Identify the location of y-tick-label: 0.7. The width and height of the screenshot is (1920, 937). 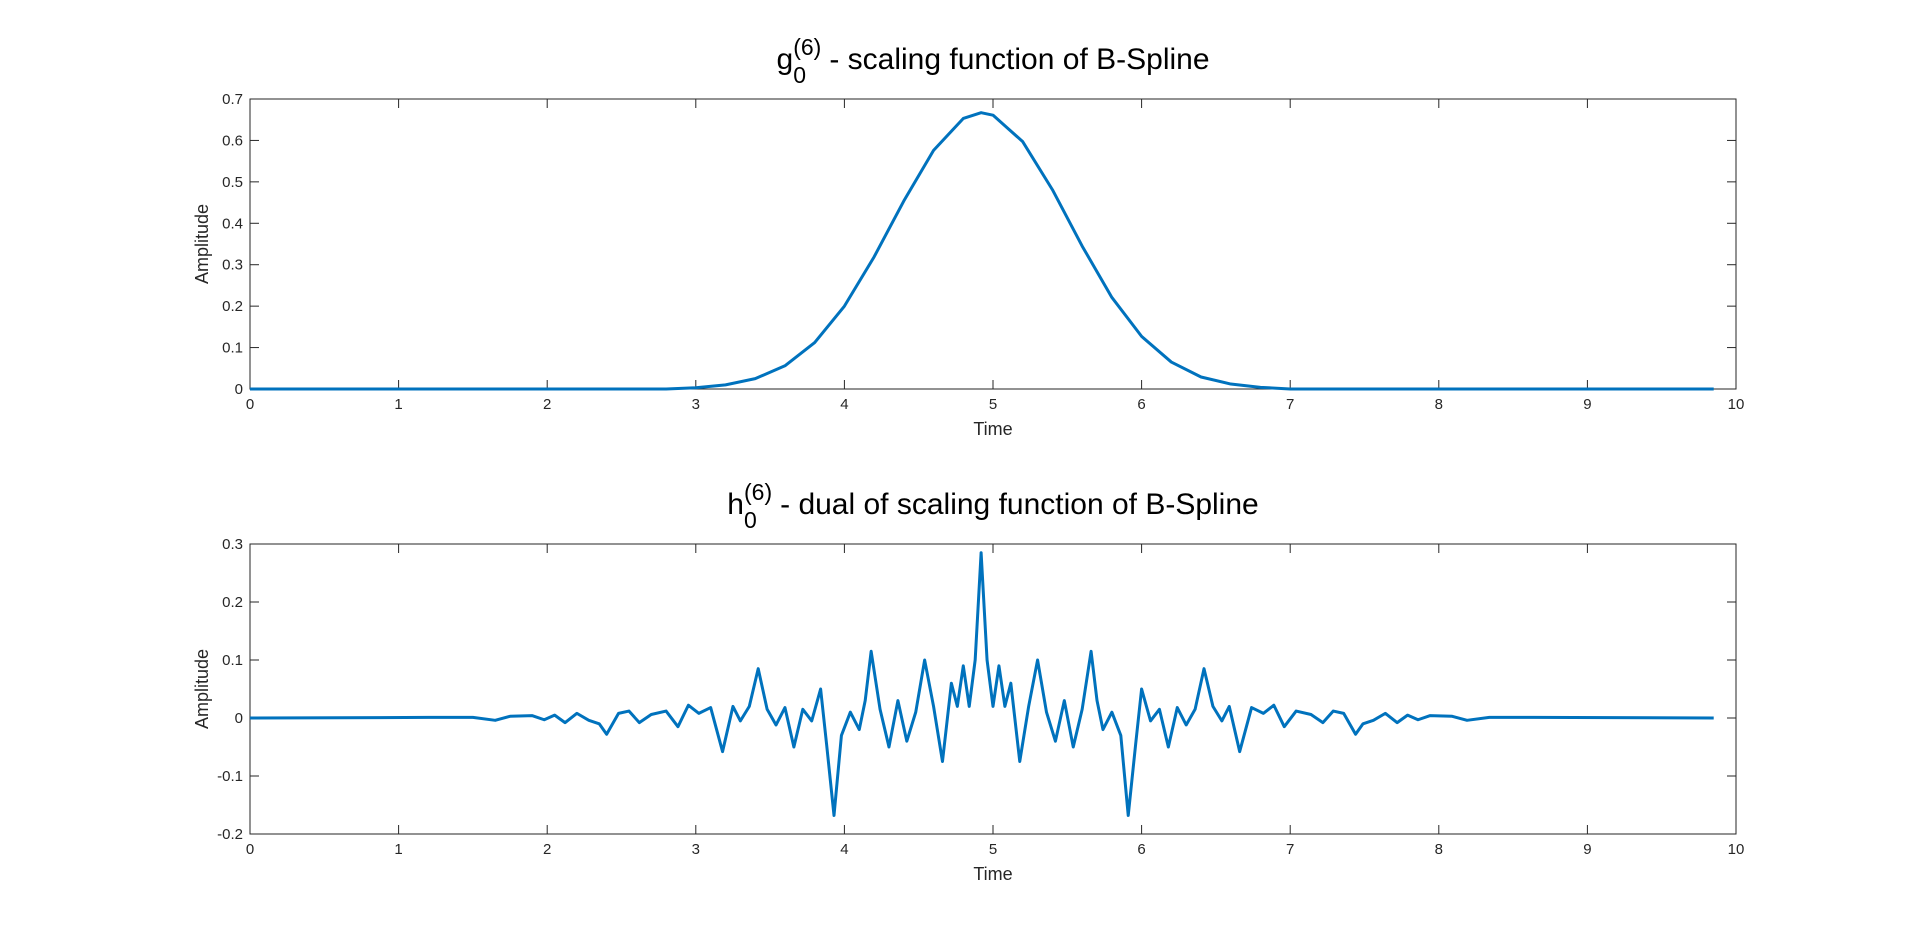
(232, 99).